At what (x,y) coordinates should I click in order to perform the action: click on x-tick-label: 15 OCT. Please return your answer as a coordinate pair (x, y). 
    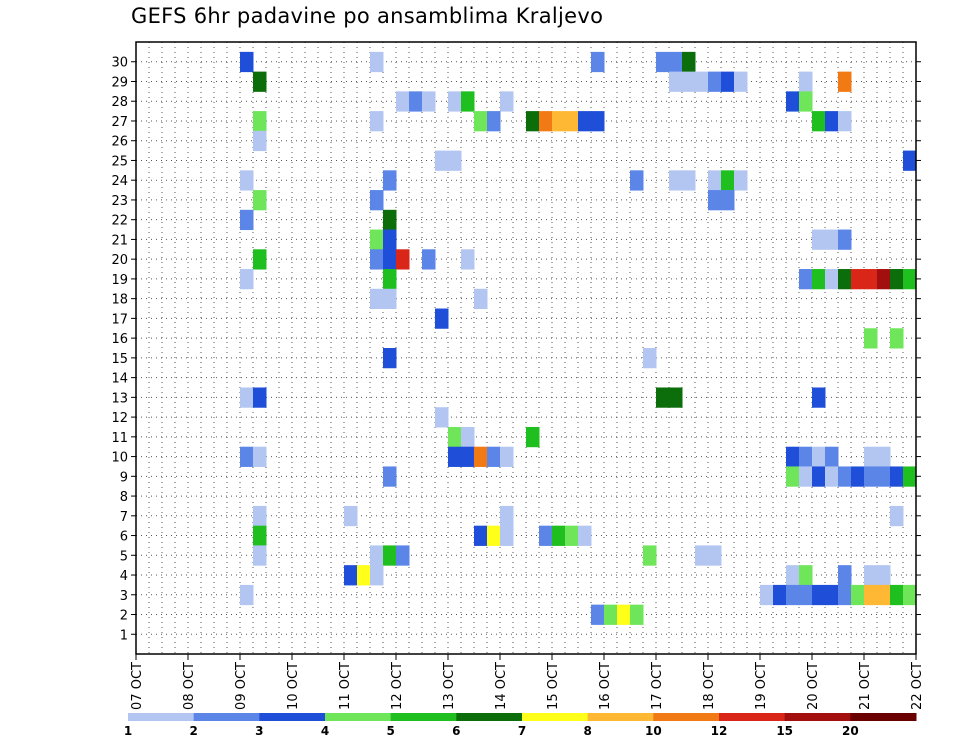
    Looking at the image, I should click on (553, 686).